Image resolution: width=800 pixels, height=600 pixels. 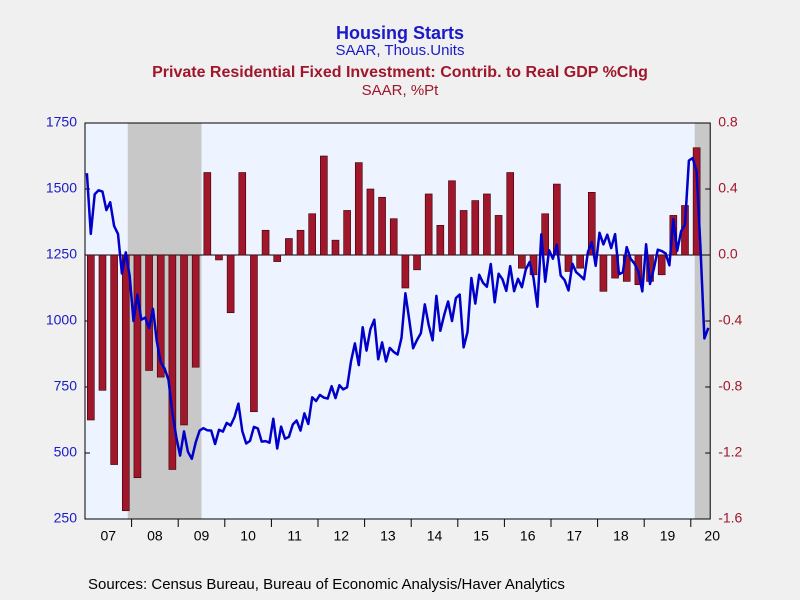 What do you see at coordinates (109, 536) in the screenshot?
I see `x-tick-label: 07` at bounding box center [109, 536].